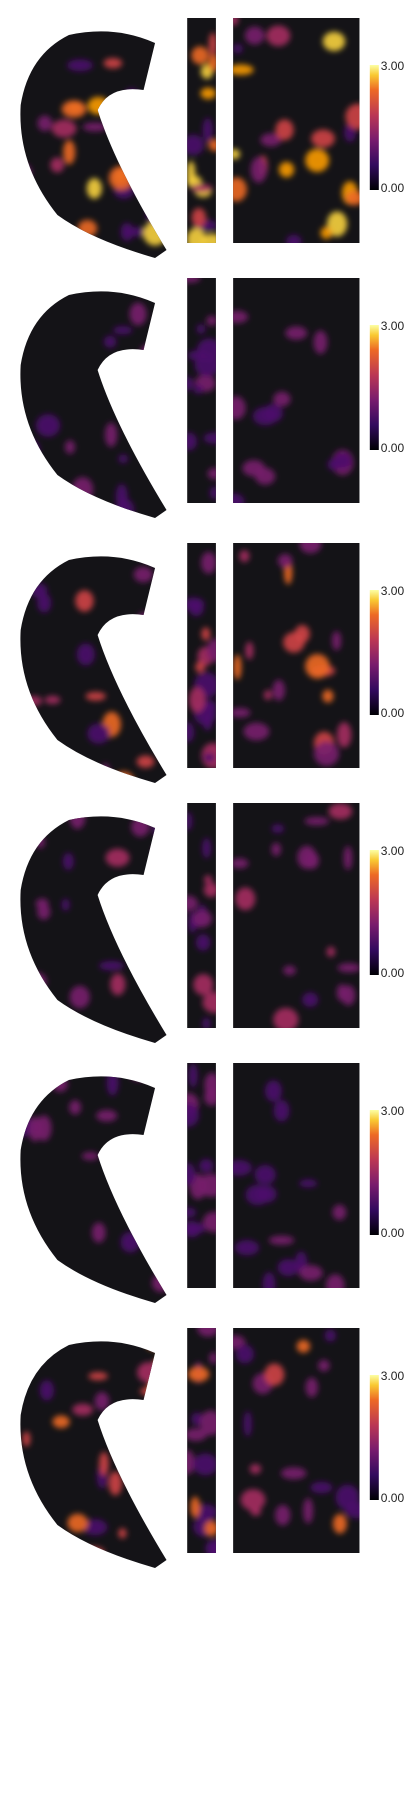 The height and width of the screenshot is (1800, 410). What do you see at coordinates (296, 130) in the screenshot?
I see `flat-map` at bounding box center [296, 130].